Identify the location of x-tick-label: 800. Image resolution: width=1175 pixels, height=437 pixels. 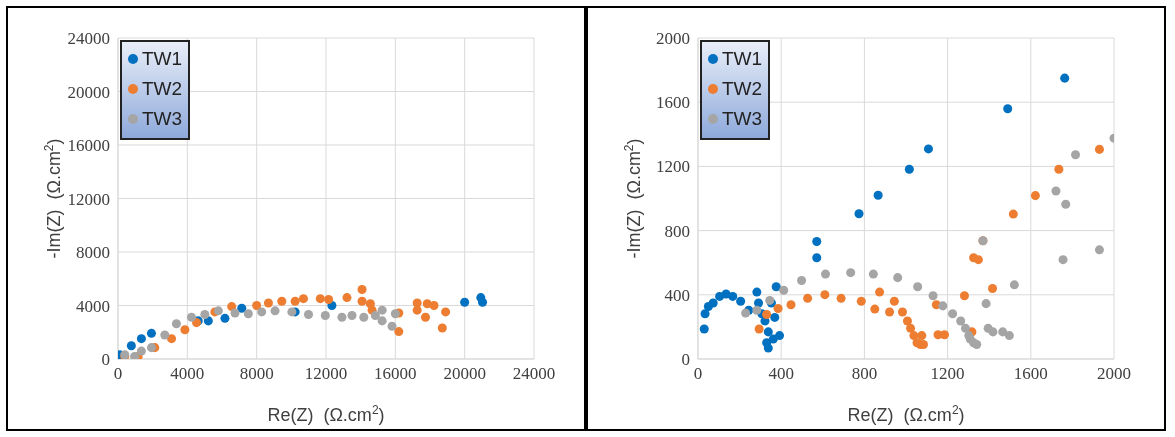
(864, 374).